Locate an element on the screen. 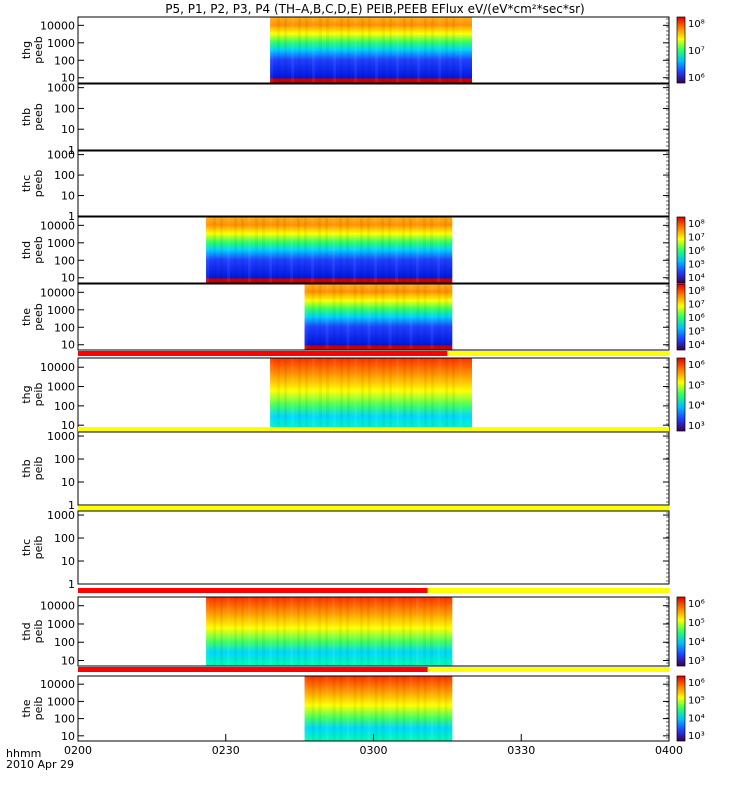 This screenshot has height=800, width=750. panel-thd-peeb: 10 100 1000 10000 thd peeb 10⁴ 10⁵ 10⁶ 10⁷ 10⁸ is located at coordinates (362, 250).